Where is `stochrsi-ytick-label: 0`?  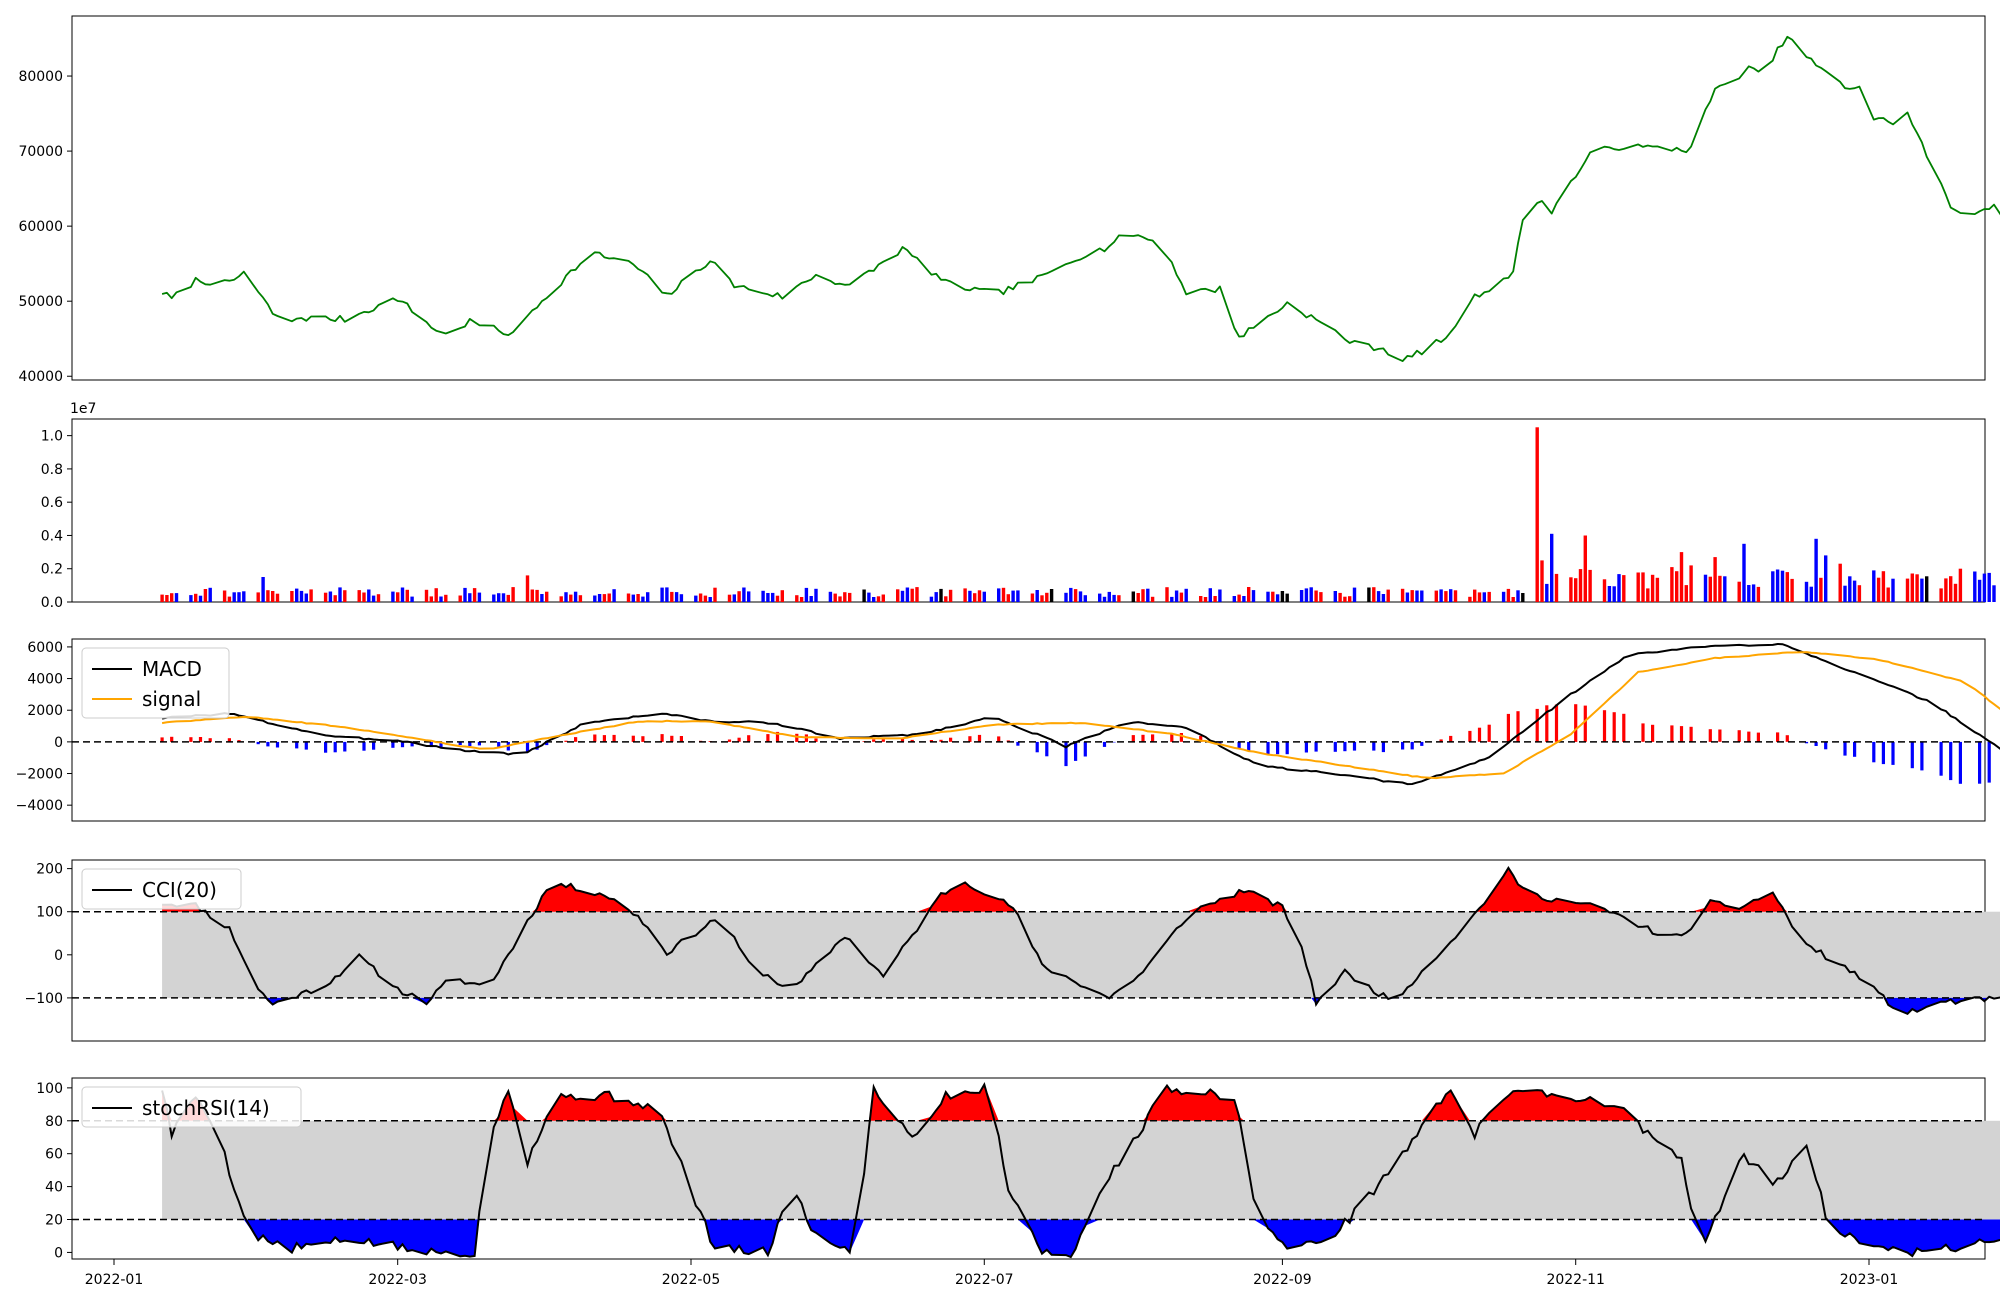
stochrsi-ytick-label: 0 is located at coordinates (58, 1253).